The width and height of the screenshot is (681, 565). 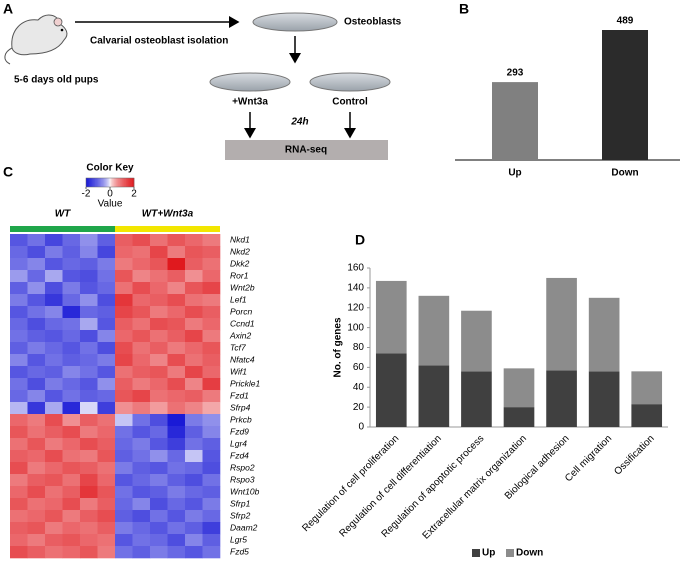 I want to click on colorbar-tick-label: 0, so click(x=110, y=194).